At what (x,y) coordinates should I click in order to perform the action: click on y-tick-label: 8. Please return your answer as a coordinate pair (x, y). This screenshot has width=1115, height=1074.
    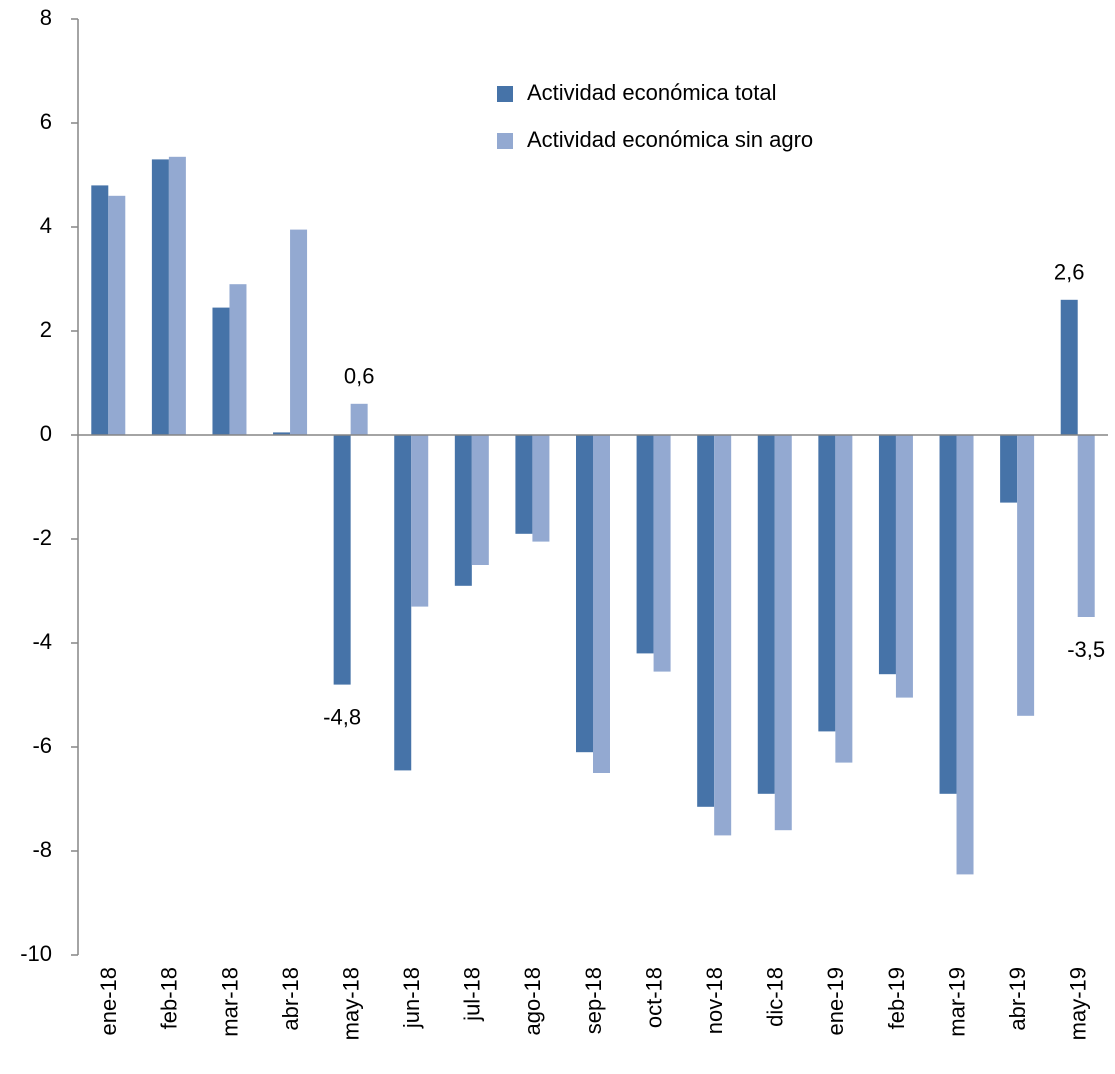
    Looking at the image, I should click on (46, 17).